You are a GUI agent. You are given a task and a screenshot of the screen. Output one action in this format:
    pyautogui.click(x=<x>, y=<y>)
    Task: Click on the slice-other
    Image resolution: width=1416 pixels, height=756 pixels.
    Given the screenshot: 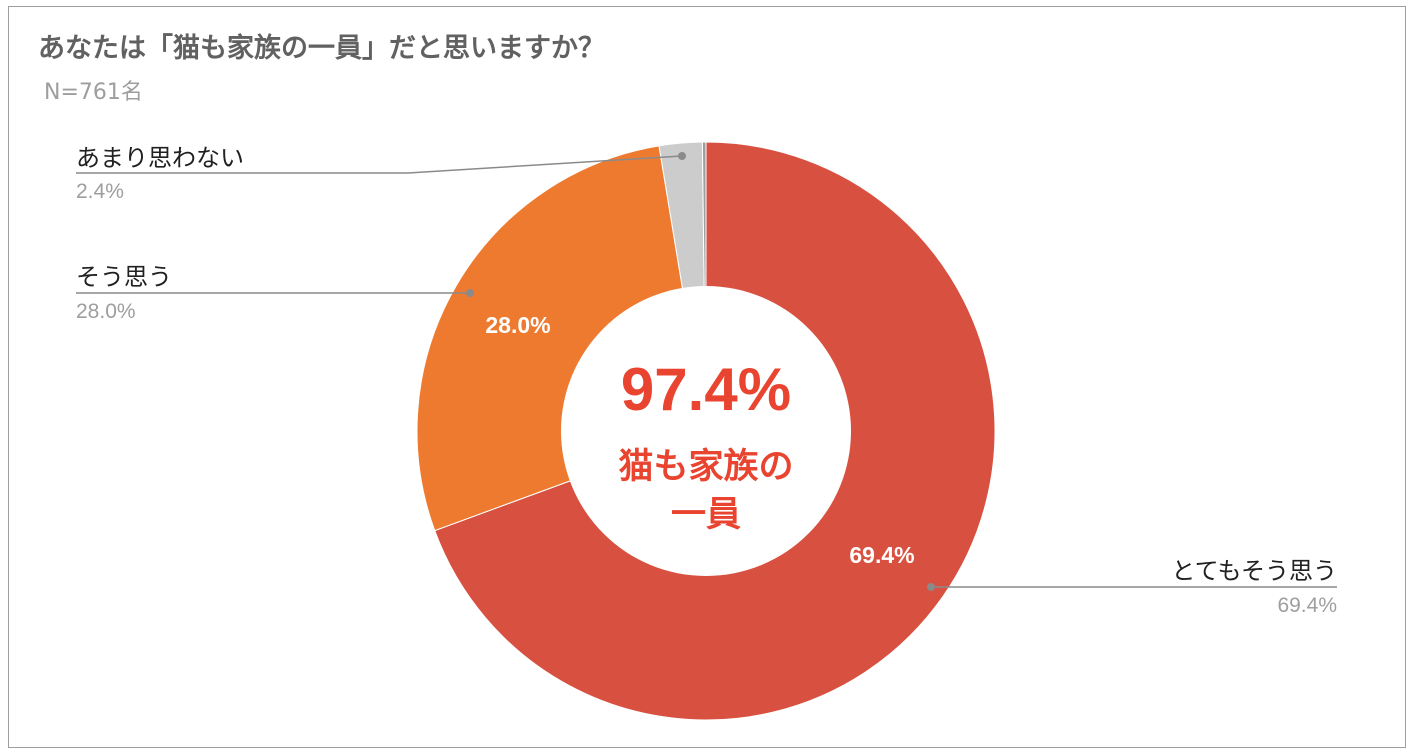 What is the action you would take?
    pyautogui.click(x=704, y=286)
    